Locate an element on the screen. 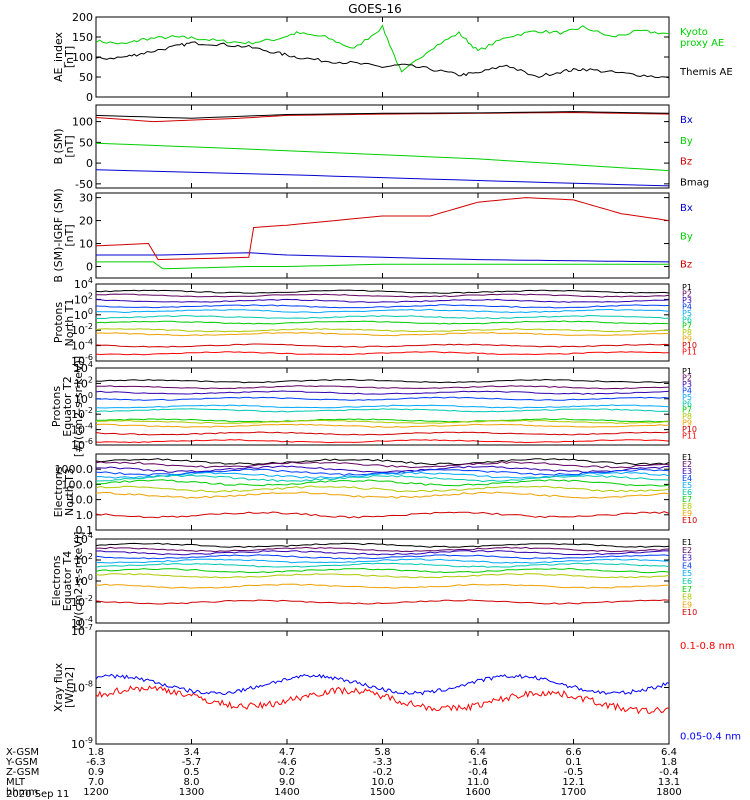 This screenshot has height=800, width=750. orbit-value: -4.6 is located at coordinates (287, 762).